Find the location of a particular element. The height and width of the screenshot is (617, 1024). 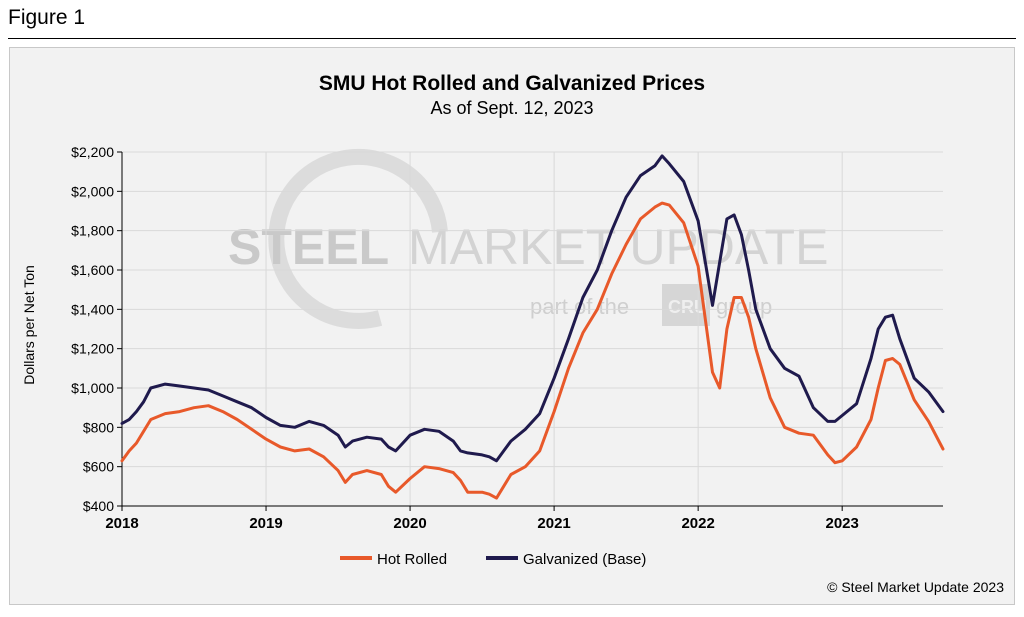

y-tick-label: $1,600 is located at coordinates (92, 270).